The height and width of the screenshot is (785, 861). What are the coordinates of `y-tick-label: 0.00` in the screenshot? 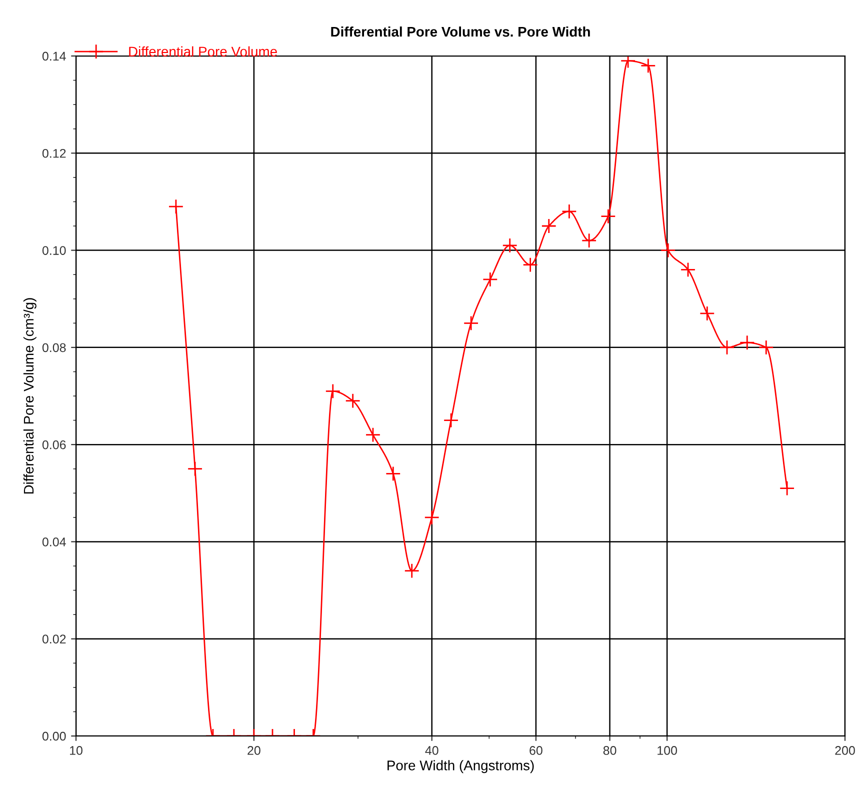 It's located at (54, 736).